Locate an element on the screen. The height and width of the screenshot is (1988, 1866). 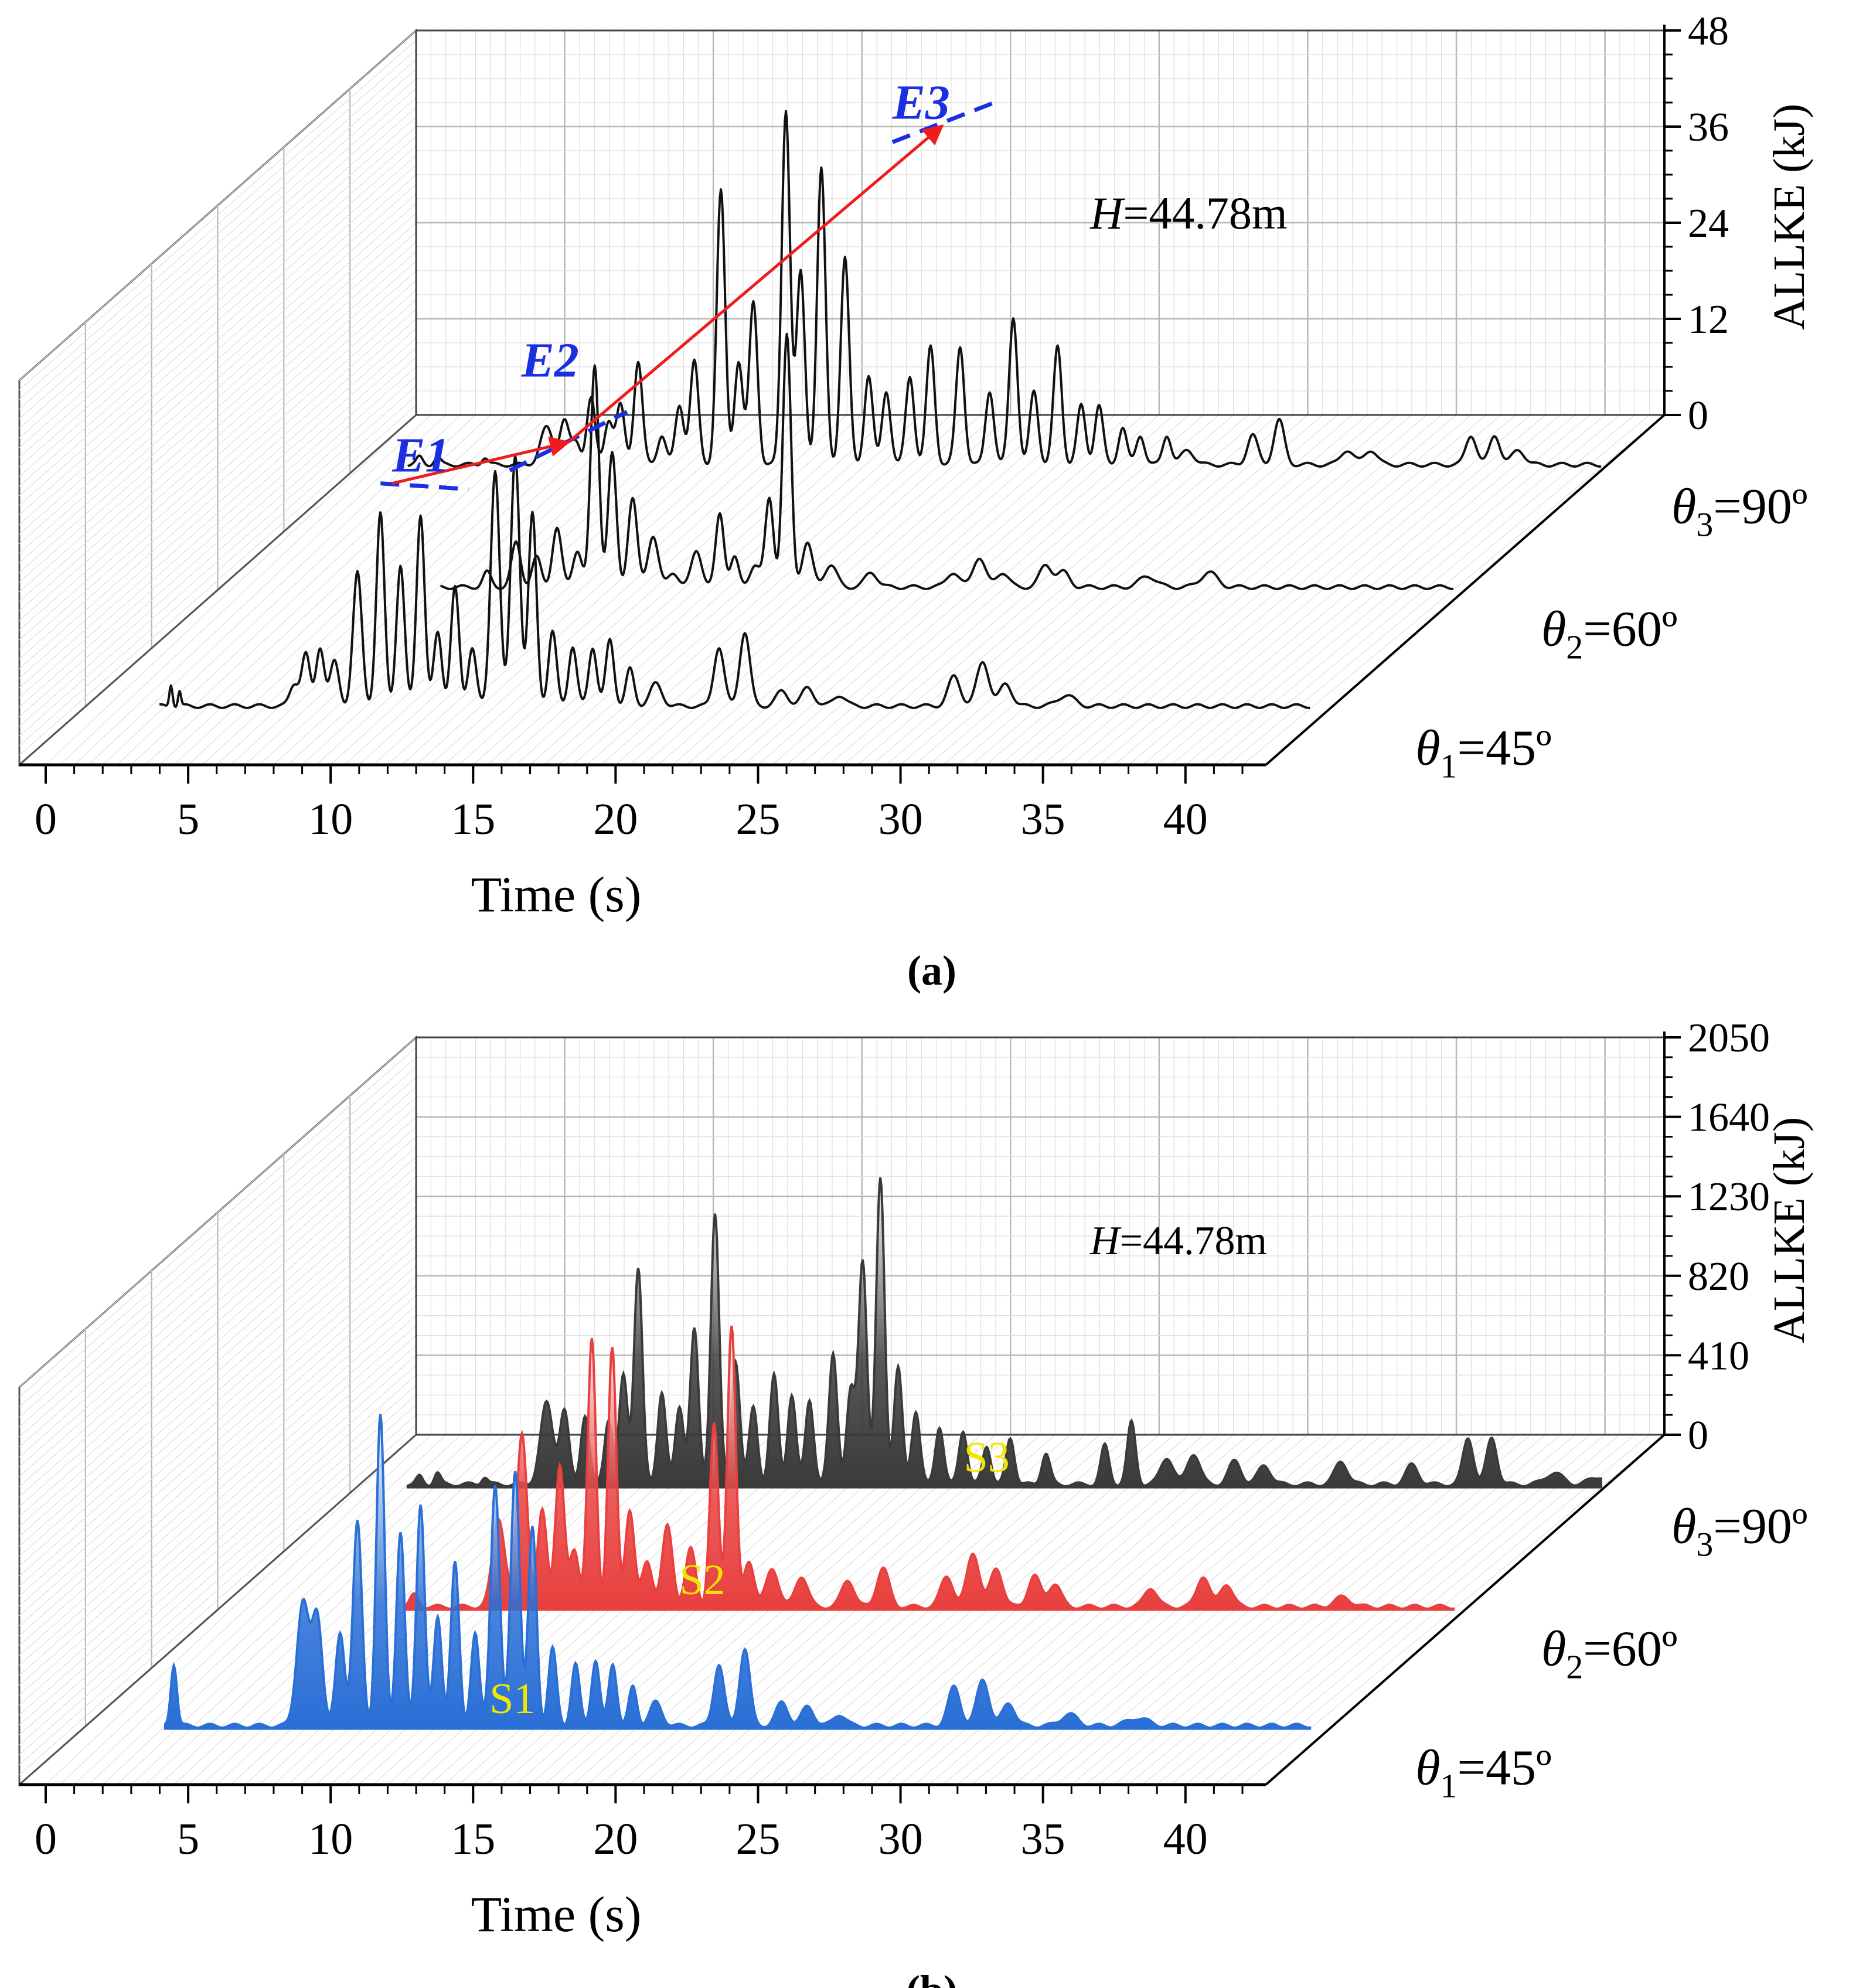
theta-value: =90º is located at coordinates (1760, 507).